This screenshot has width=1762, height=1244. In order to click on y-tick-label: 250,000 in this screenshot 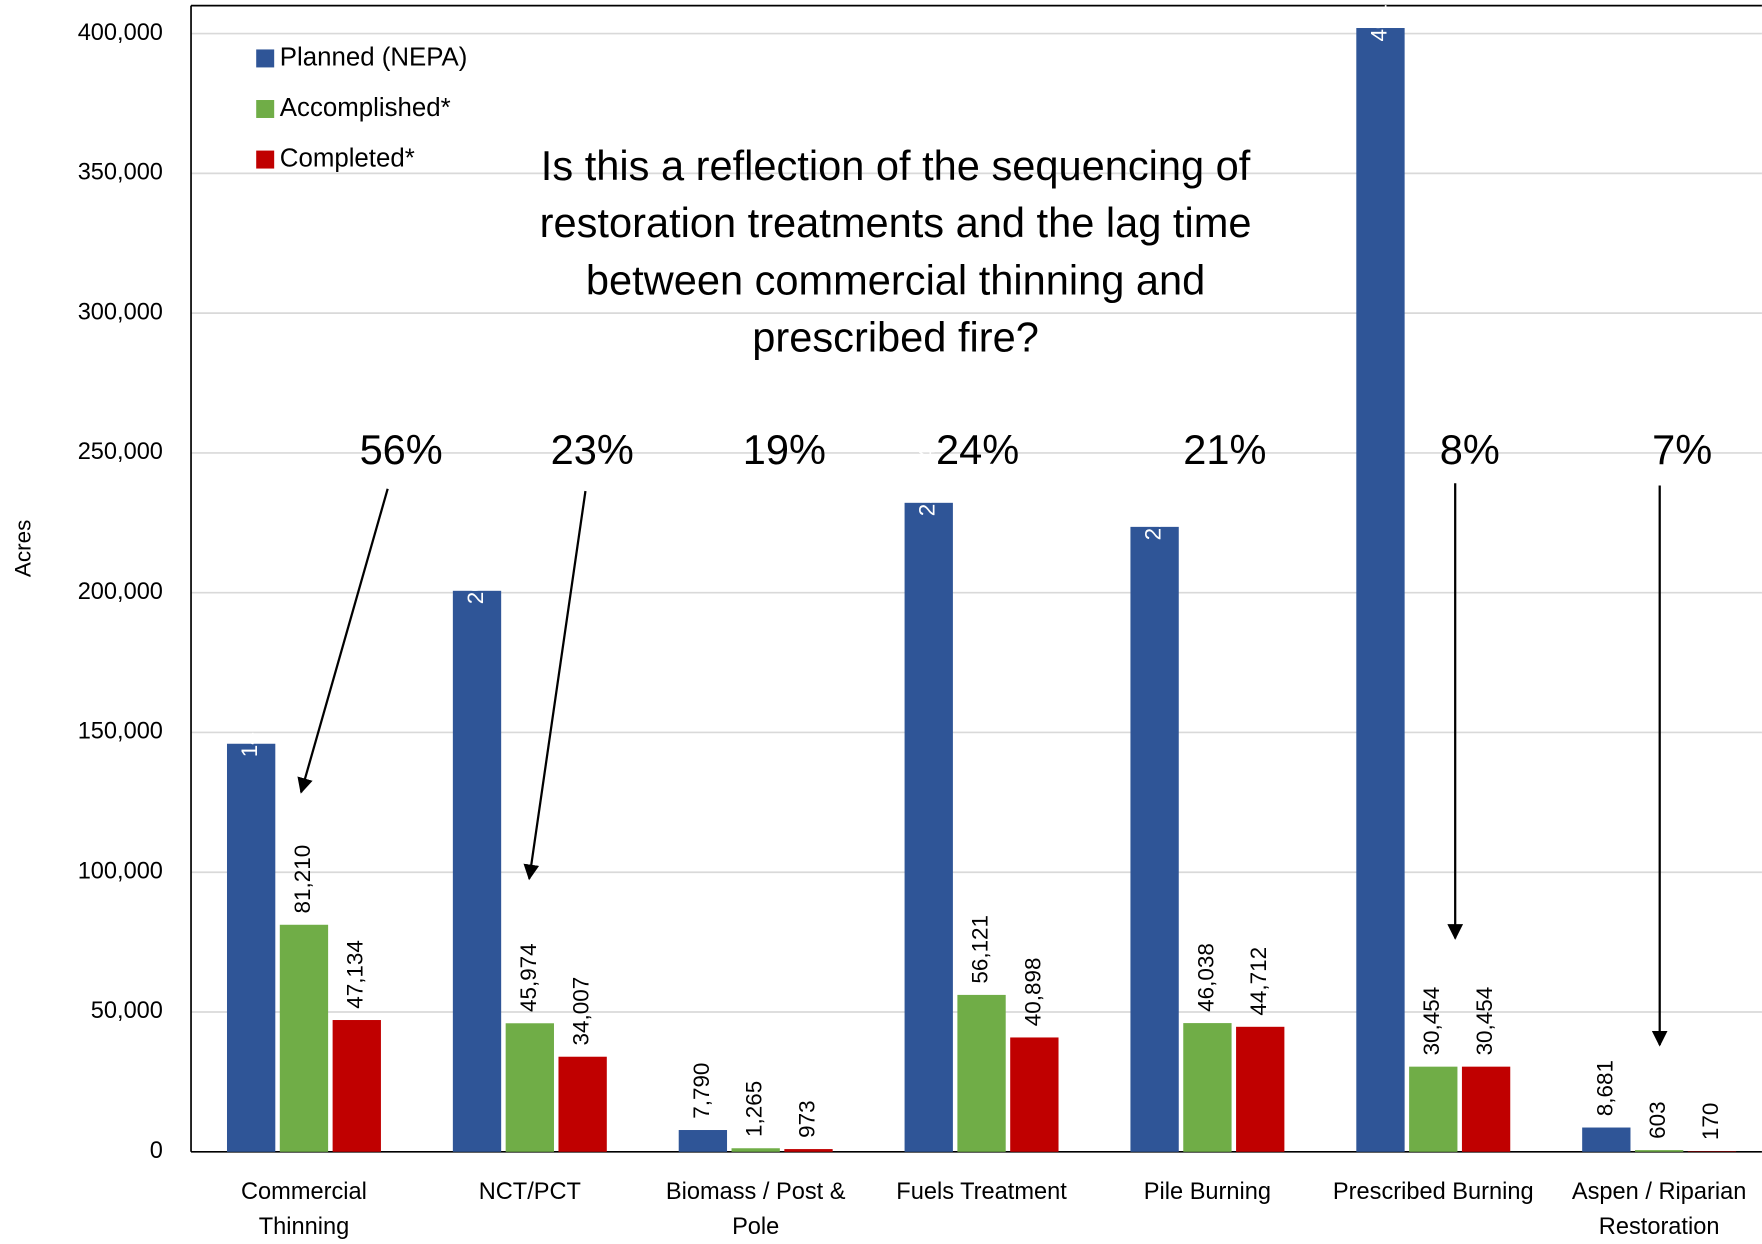, I will do `click(120, 451)`.